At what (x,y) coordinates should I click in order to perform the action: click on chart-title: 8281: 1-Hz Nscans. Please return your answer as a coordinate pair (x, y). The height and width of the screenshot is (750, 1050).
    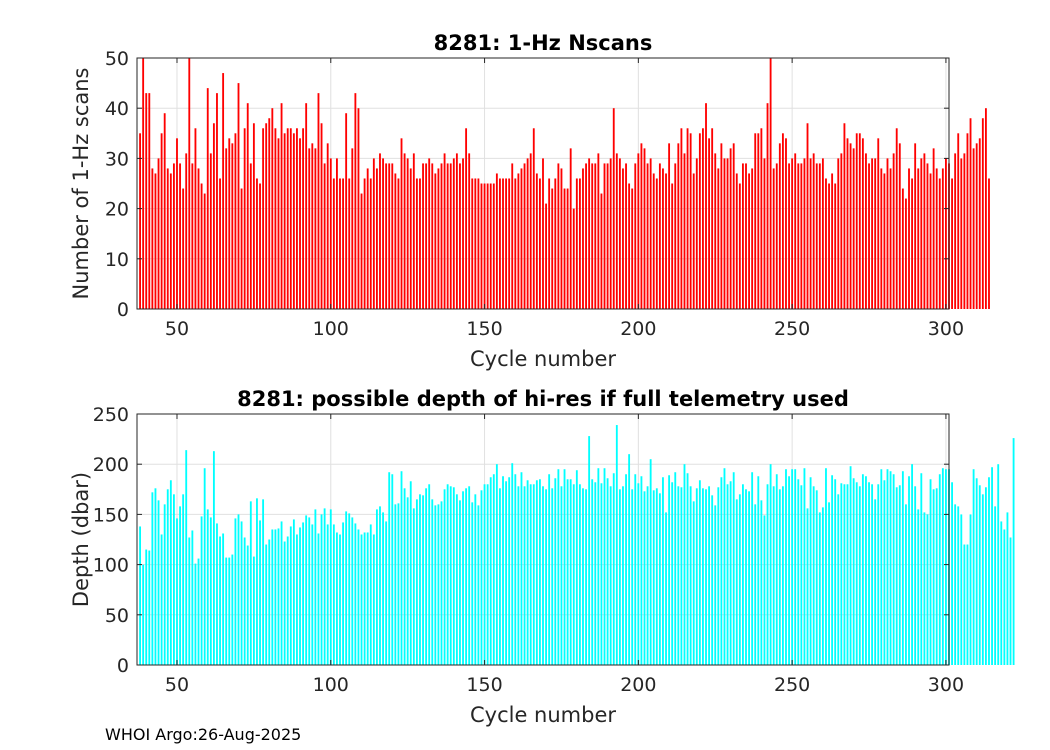
    Looking at the image, I should click on (543, 43).